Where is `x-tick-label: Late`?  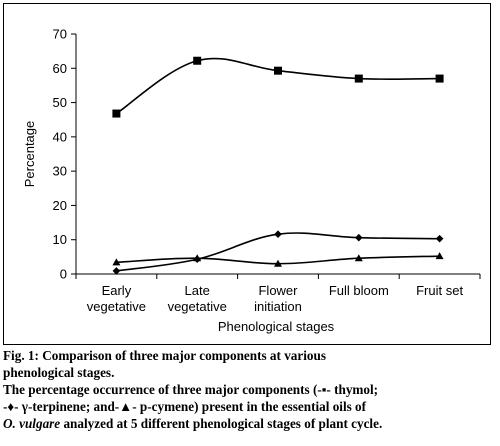 x-tick-label: Late is located at coordinates (197, 290).